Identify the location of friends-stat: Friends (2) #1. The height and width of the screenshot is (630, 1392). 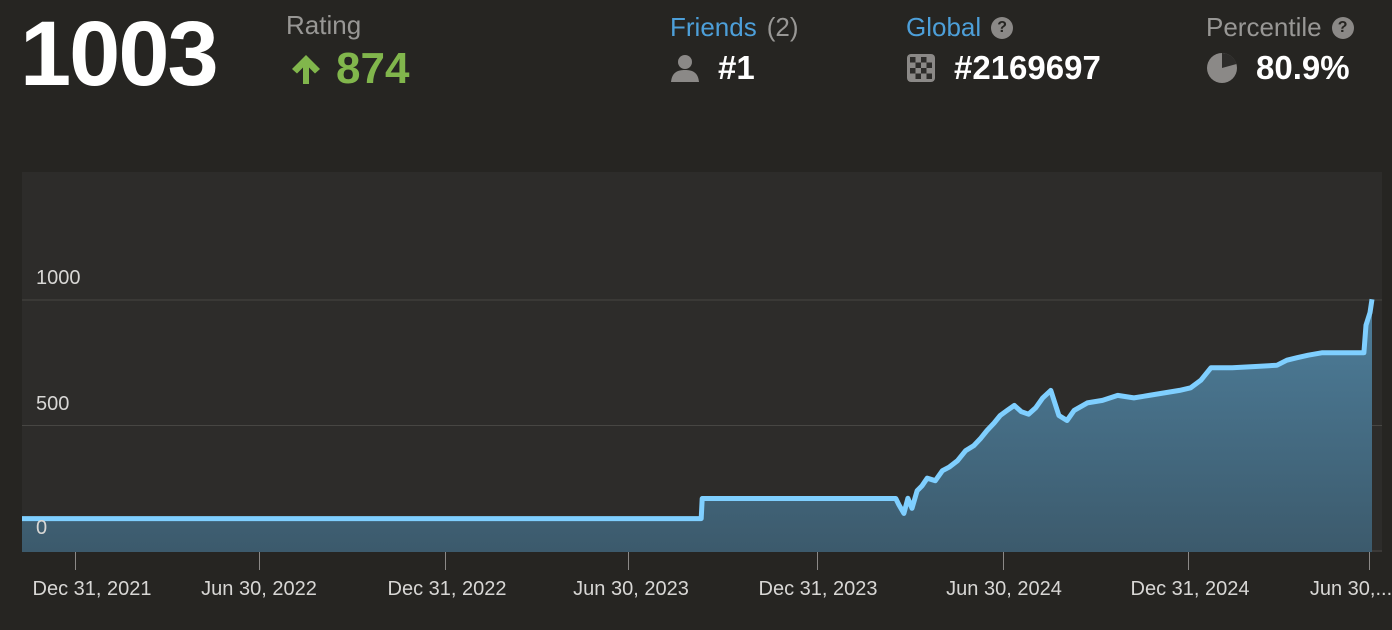
(734, 49).